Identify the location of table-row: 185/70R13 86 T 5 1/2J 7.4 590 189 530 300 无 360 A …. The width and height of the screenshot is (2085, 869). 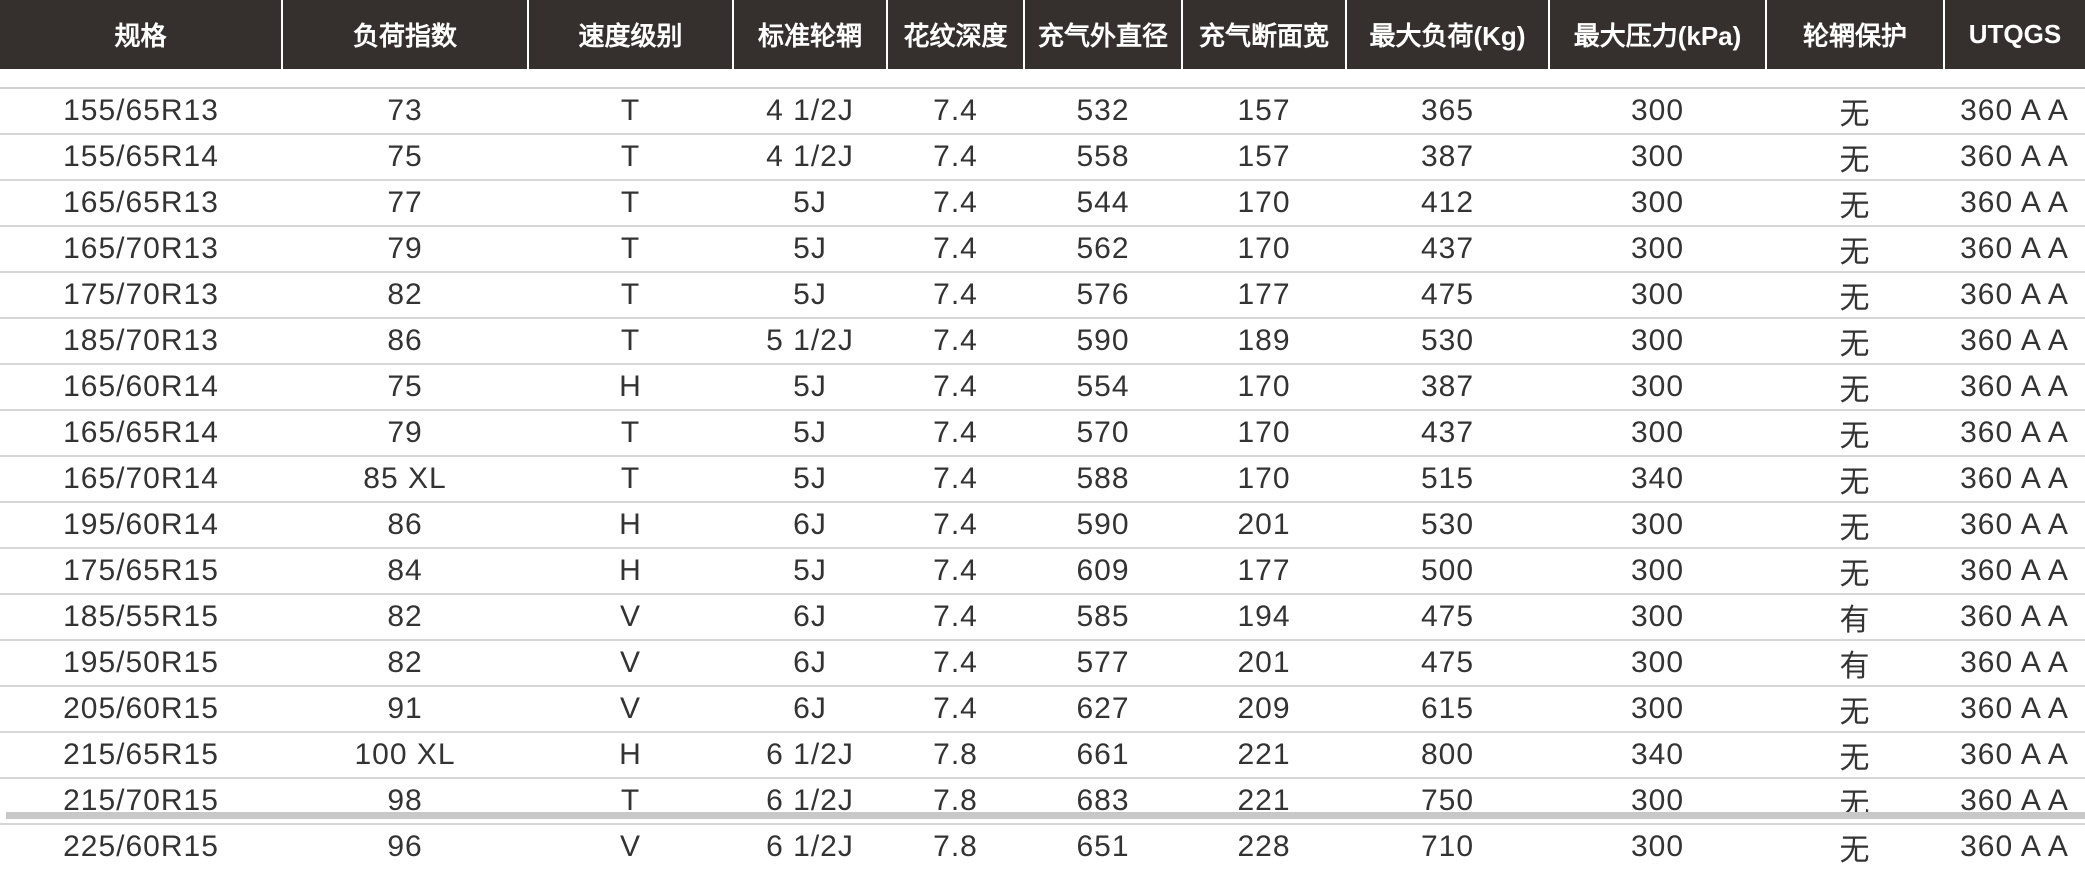
(1042, 341).